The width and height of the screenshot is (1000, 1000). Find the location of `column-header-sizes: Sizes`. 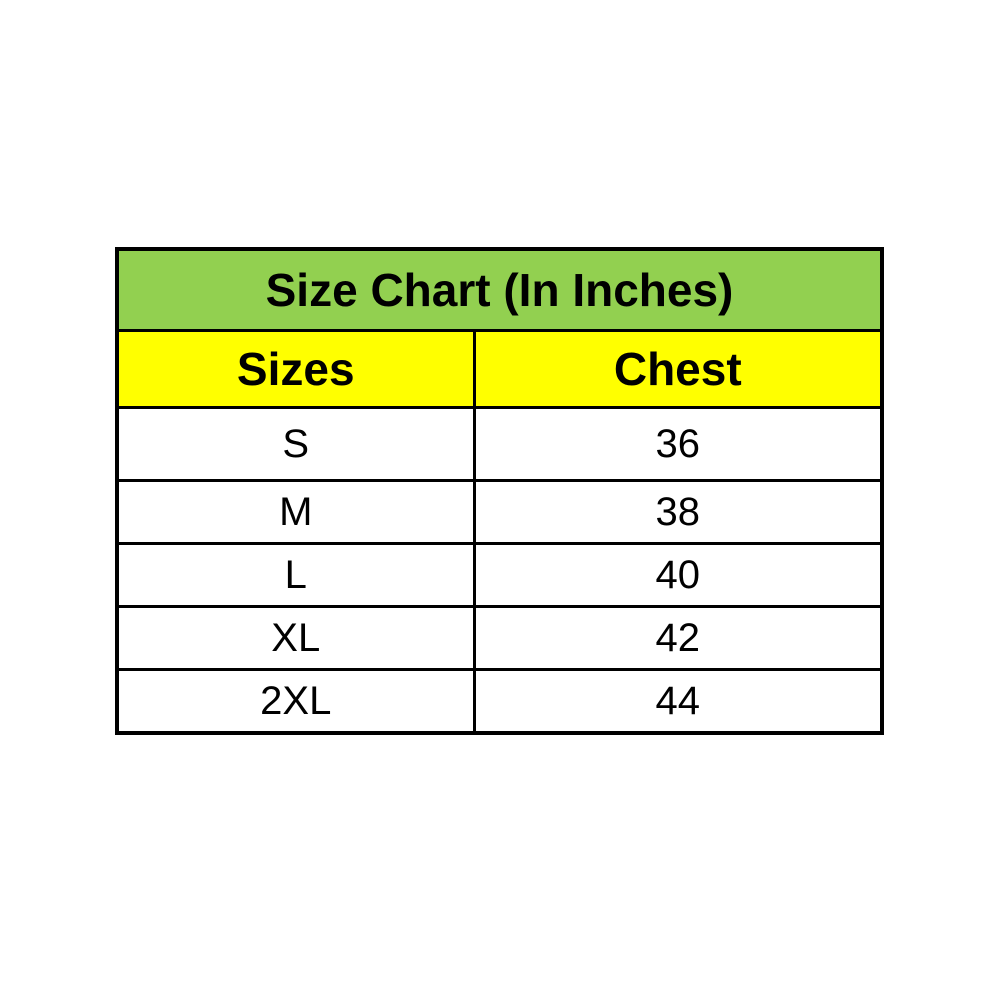

column-header-sizes: Sizes is located at coordinates (295, 369).